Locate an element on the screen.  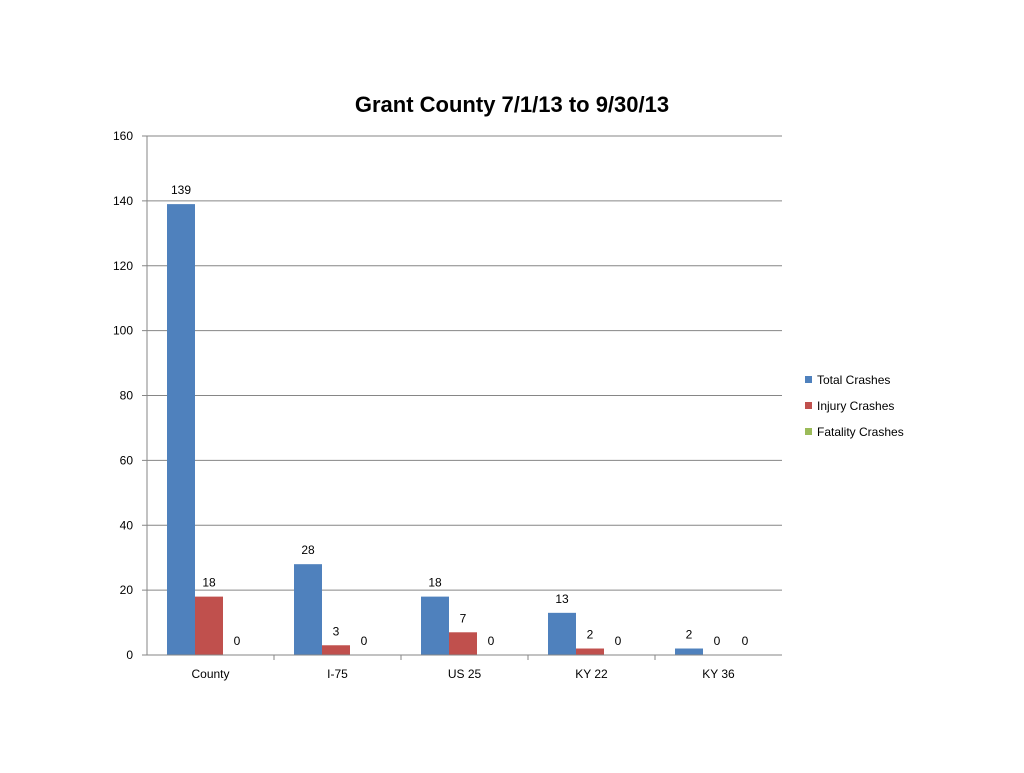
data-label: 139 is located at coordinates (181, 190).